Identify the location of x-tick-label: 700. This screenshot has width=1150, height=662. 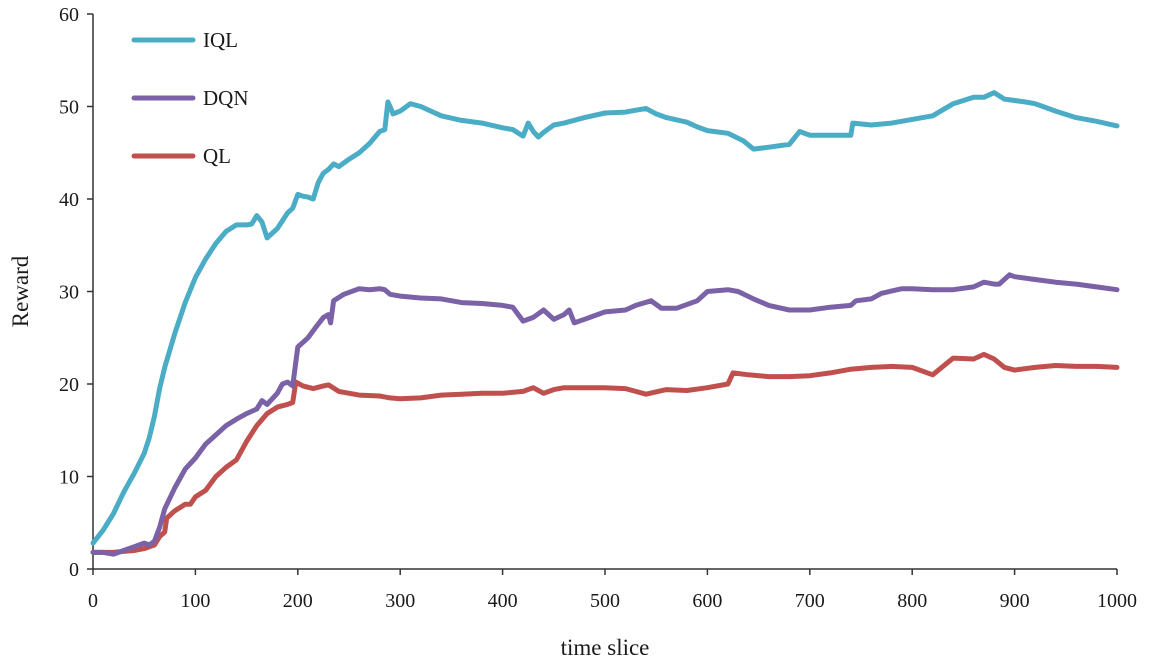
(810, 601).